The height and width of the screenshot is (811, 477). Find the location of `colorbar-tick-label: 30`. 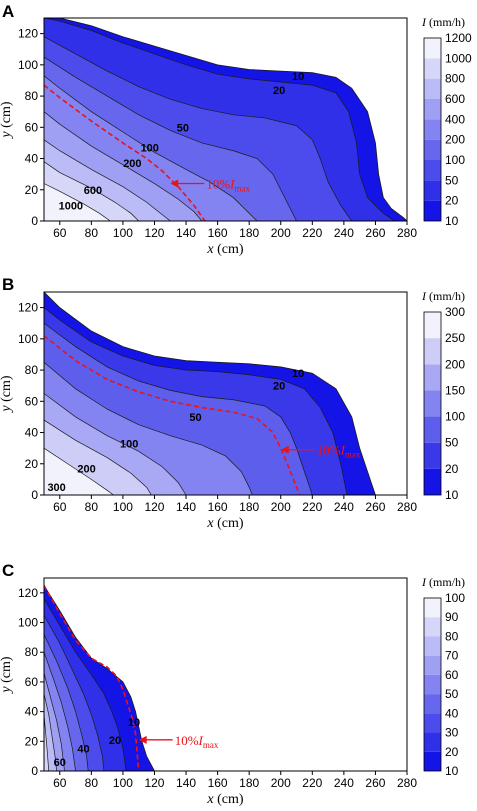

colorbar-tick-label: 30 is located at coordinates (452, 733).